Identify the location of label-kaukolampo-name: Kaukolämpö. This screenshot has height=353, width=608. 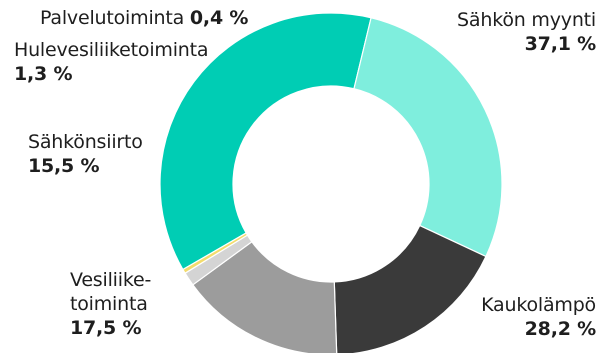
(538, 305).